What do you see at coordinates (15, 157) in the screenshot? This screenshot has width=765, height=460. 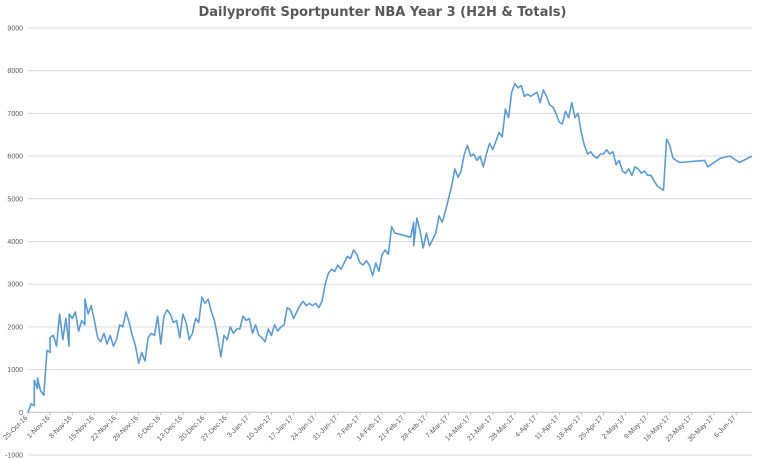 I see `y-tick-label: 6000` at bounding box center [15, 157].